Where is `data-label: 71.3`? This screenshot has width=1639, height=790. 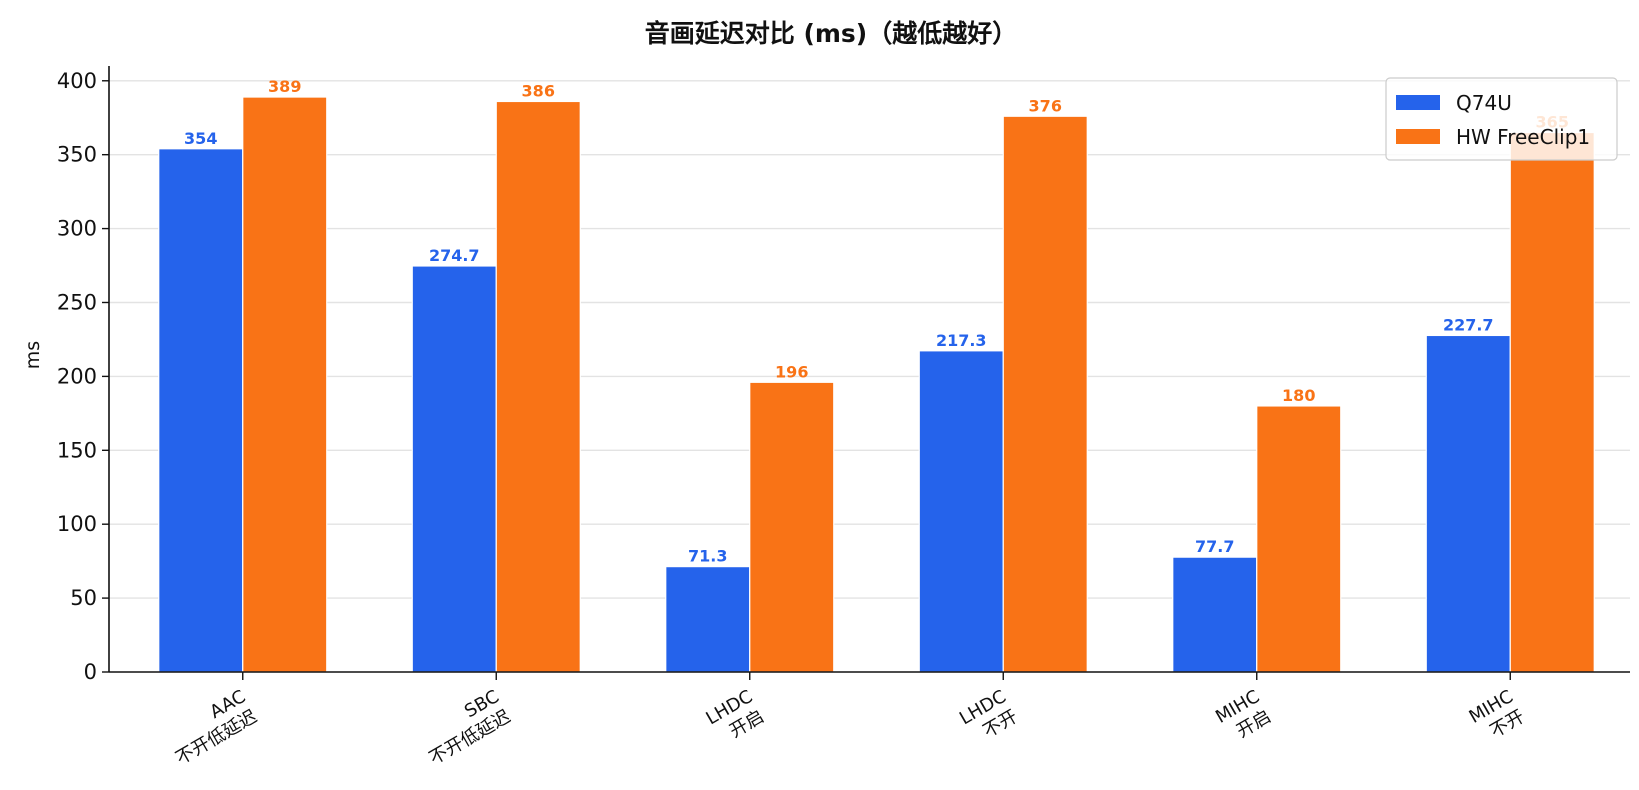 data-label: 71.3 is located at coordinates (707, 556).